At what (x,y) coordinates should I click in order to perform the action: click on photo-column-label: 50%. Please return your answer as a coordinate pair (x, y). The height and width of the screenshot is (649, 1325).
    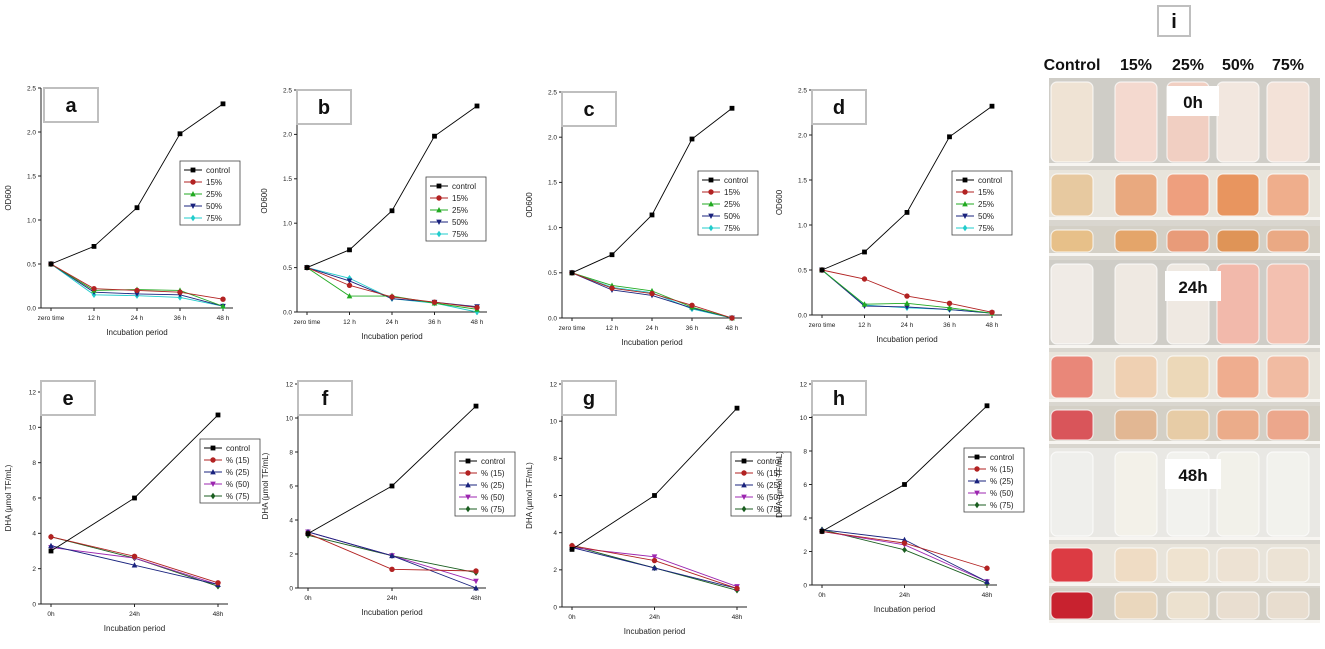
    Looking at the image, I should click on (1238, 65).